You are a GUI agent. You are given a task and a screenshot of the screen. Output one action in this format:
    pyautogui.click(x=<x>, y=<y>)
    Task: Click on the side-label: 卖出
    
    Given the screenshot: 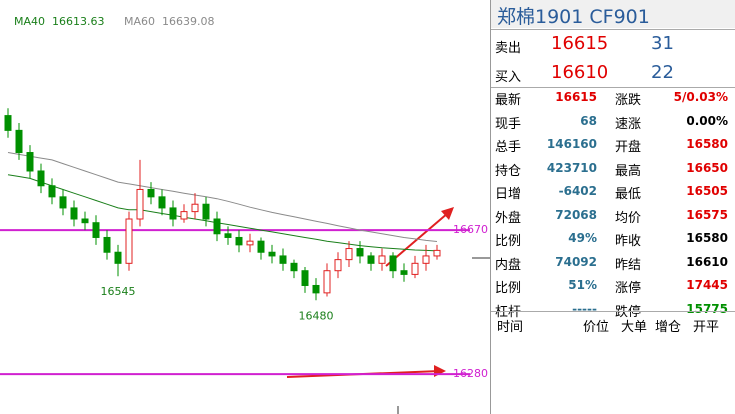 What is the action you would take?
    pyautogui.click(x=508, y=48)
    